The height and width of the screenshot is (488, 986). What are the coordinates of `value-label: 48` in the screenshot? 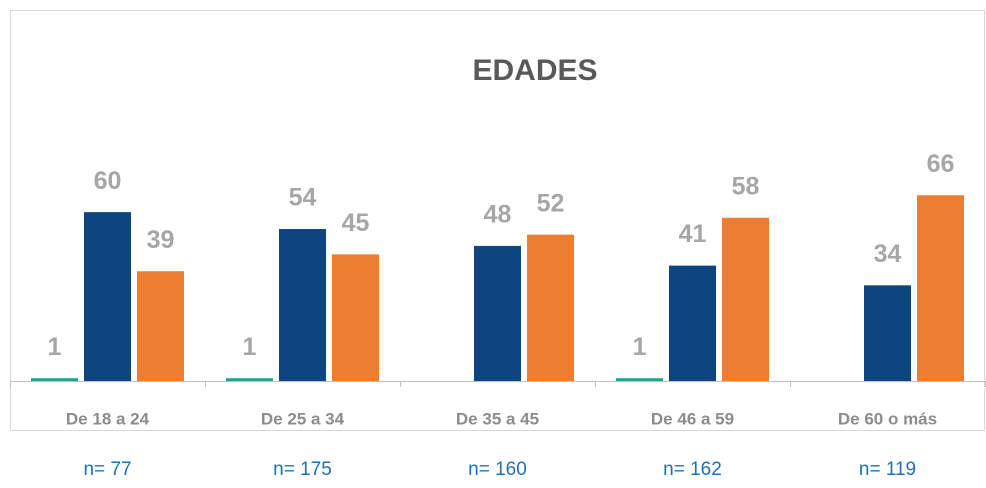 It's located at (498, 215).